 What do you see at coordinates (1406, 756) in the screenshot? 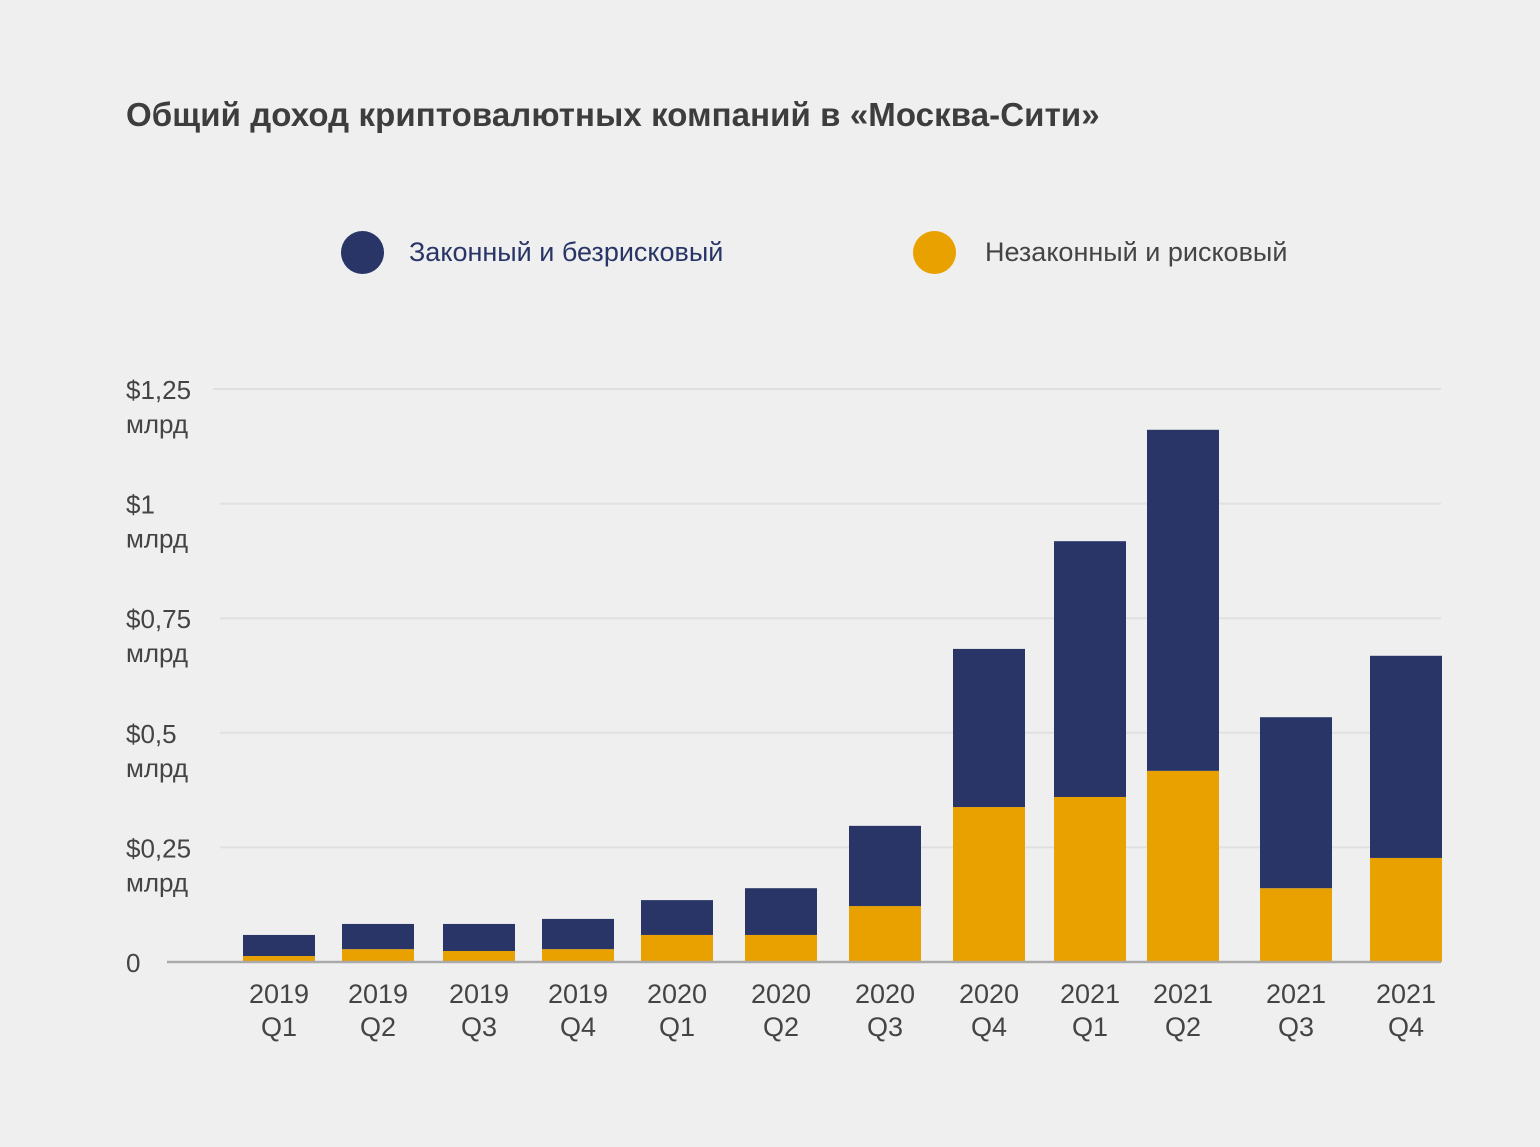
I see `bar-segment-legal-2021-q4` at bounding box center [1406, 756].